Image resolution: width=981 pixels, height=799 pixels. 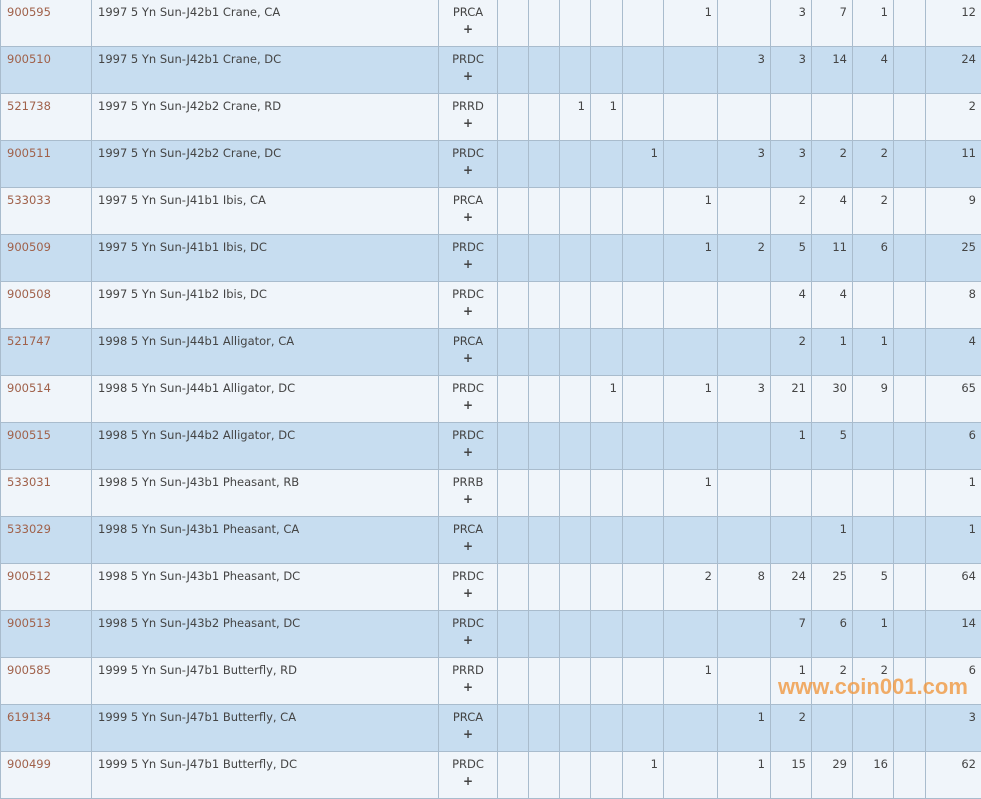 What do you see at coordinates (46, 446) in the screenshot?
I see `coin-id-link: 900515` at bounding box center [46, 446].